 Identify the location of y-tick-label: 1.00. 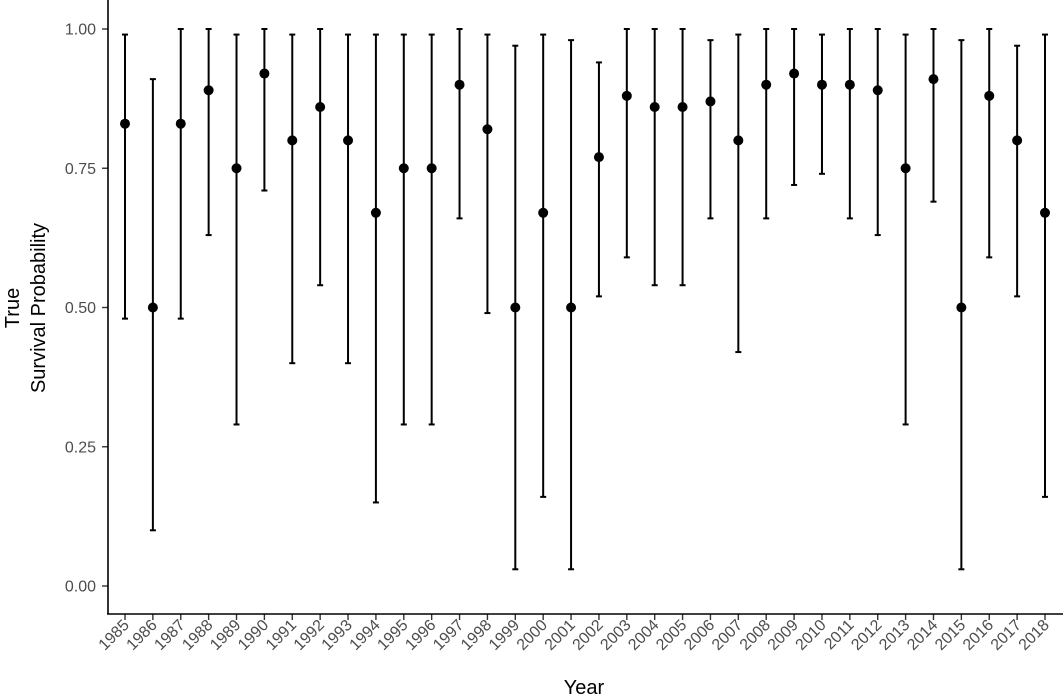
(80, 30).